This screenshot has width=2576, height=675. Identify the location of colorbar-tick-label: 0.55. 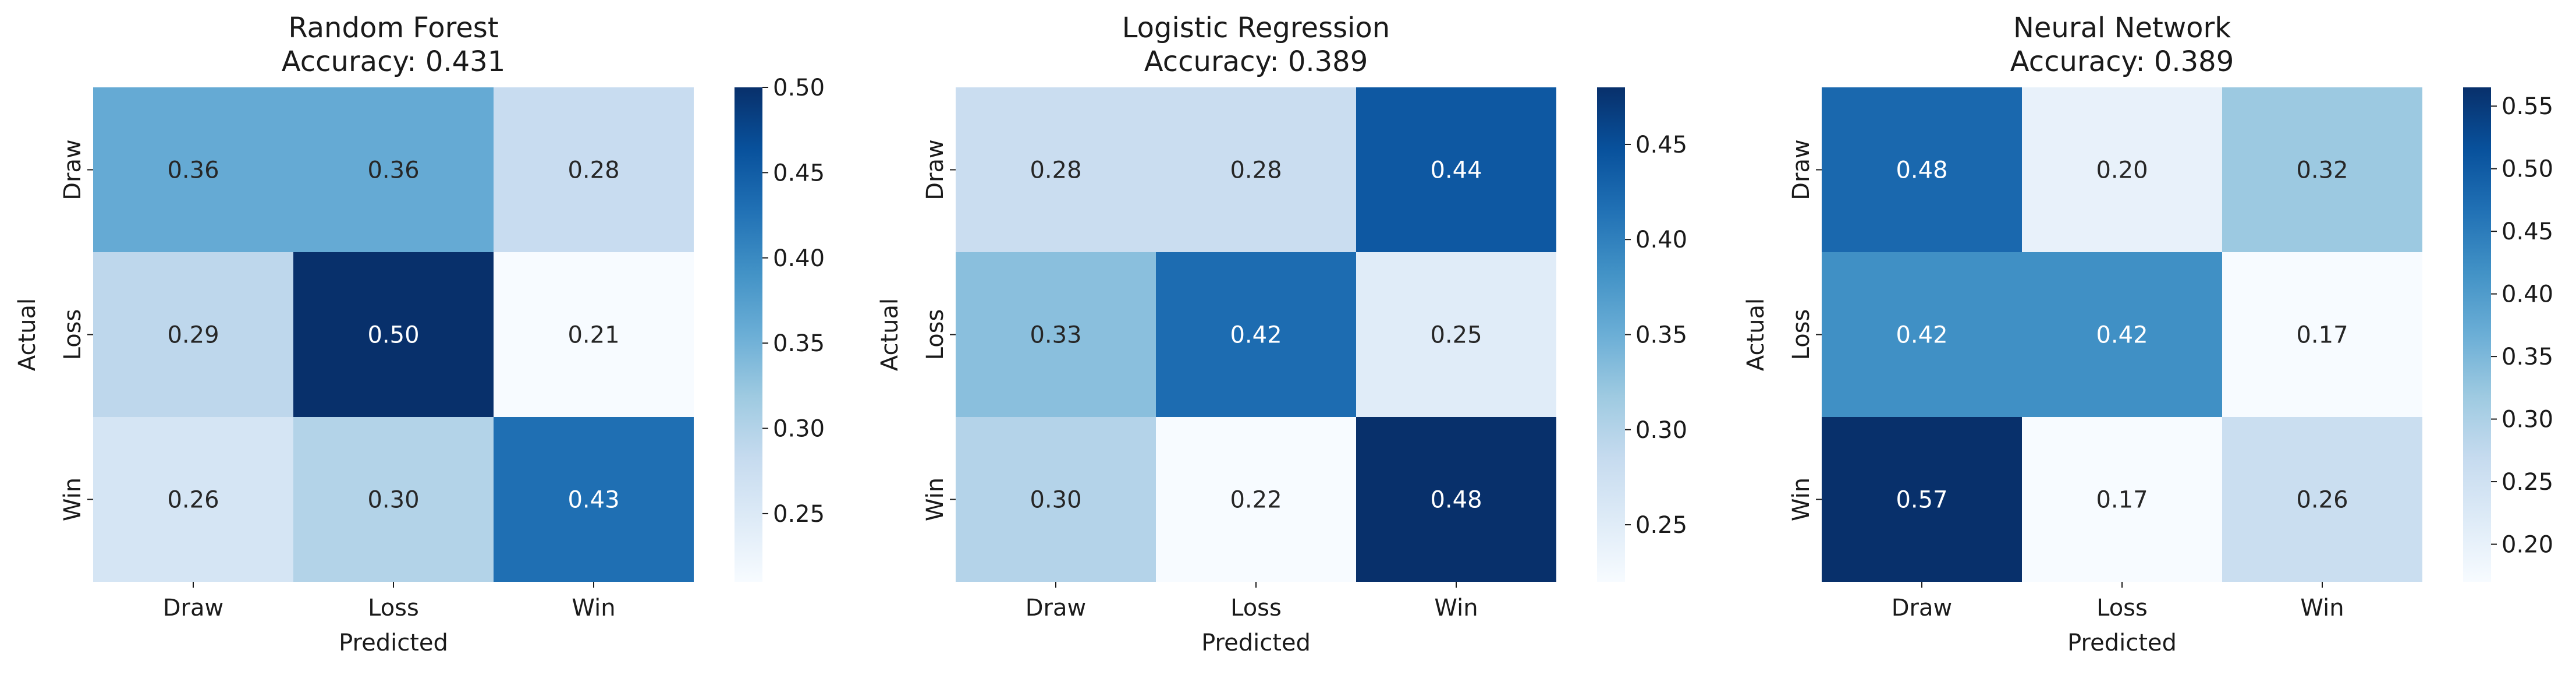
(2528, 106).